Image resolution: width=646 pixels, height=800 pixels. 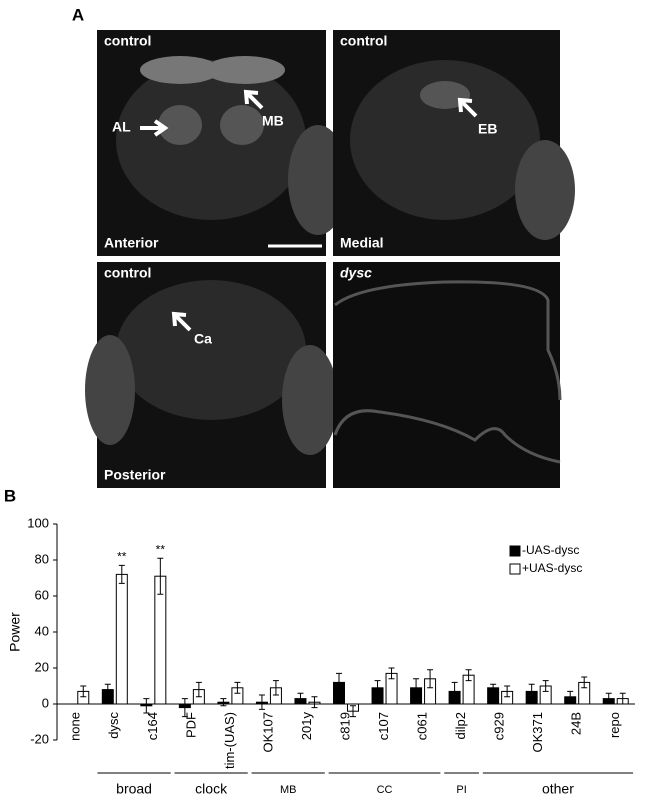 I want to click on y-tick-label: 20, so click(x=42, y=666).